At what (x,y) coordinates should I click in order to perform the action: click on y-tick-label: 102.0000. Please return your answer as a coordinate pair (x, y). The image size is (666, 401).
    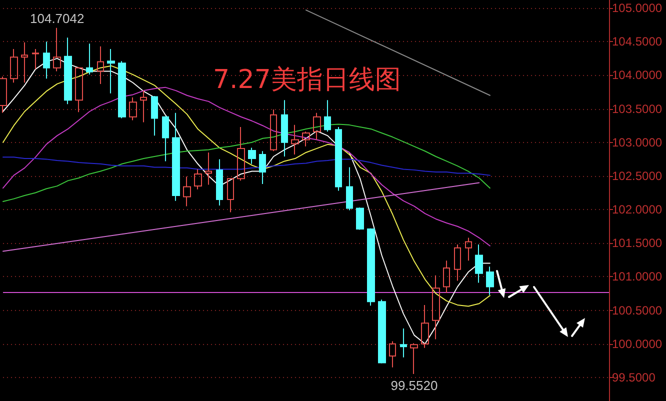
    Looking at the image, I should click on (637, 209).